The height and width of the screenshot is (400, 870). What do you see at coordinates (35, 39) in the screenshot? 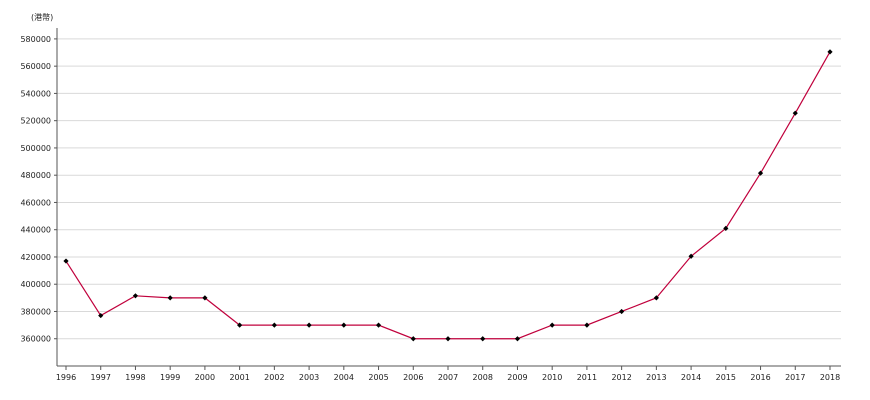
I see `y-tick-label: 580000` at bounding box center [35, 39].